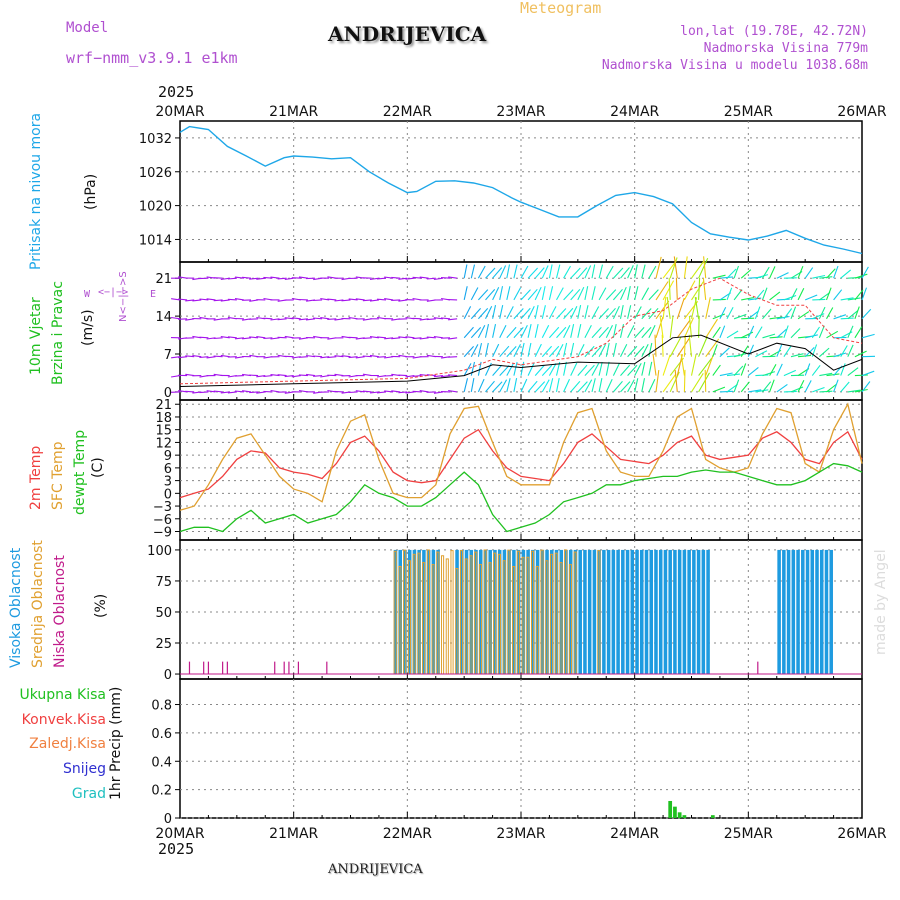 The image size is (900, 900). I want to click on ytick-label-temp: 6, so click(168, 469).